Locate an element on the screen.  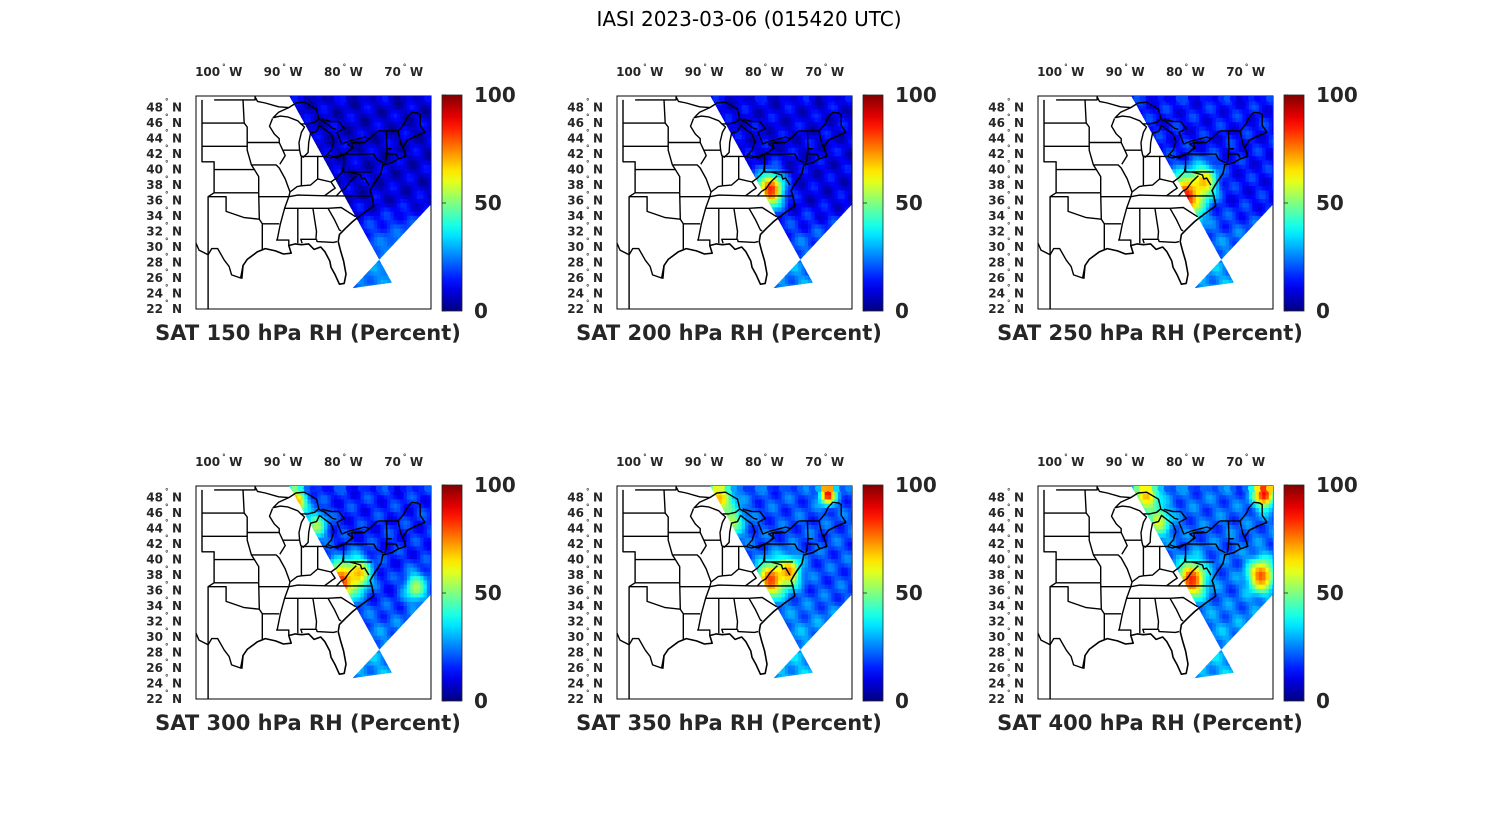
svg-text: 40 is located at coordinates (154, 170).